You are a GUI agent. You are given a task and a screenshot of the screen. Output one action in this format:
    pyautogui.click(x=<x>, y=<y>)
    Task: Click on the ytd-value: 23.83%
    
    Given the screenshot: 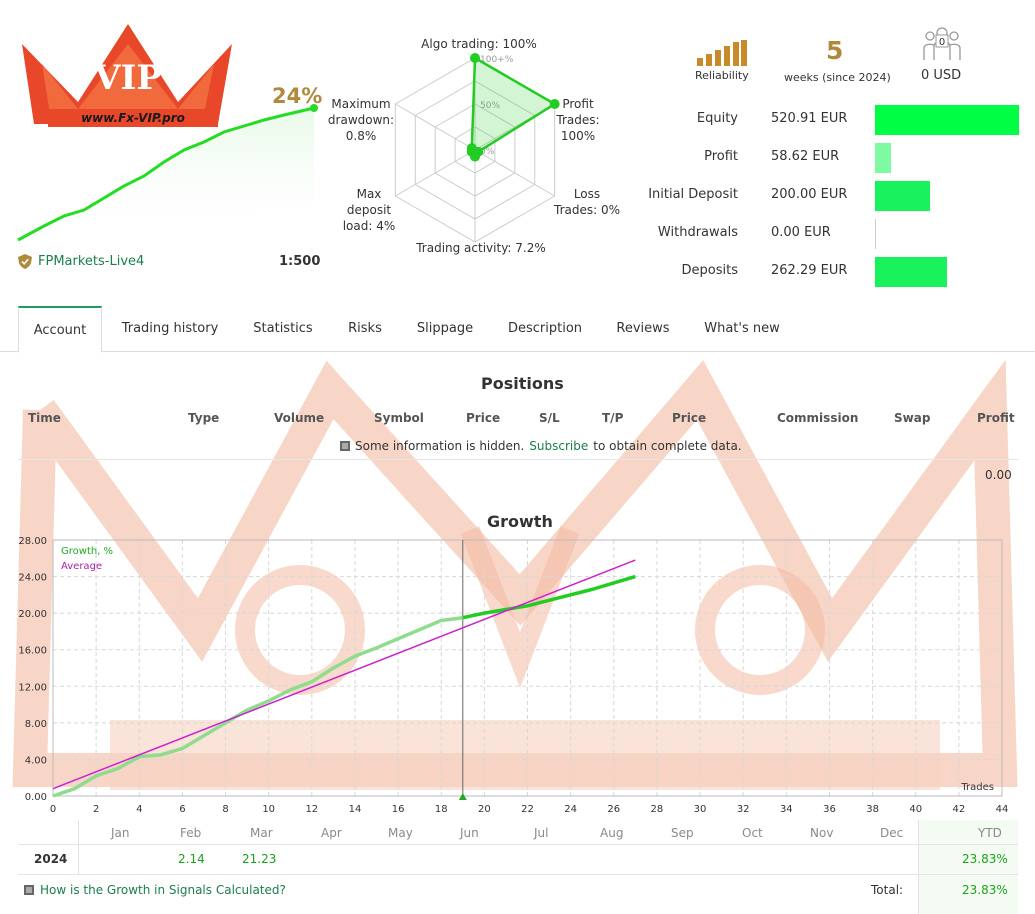 What is the action you would take?
    pyautogui.click(x=985, y=859)
    